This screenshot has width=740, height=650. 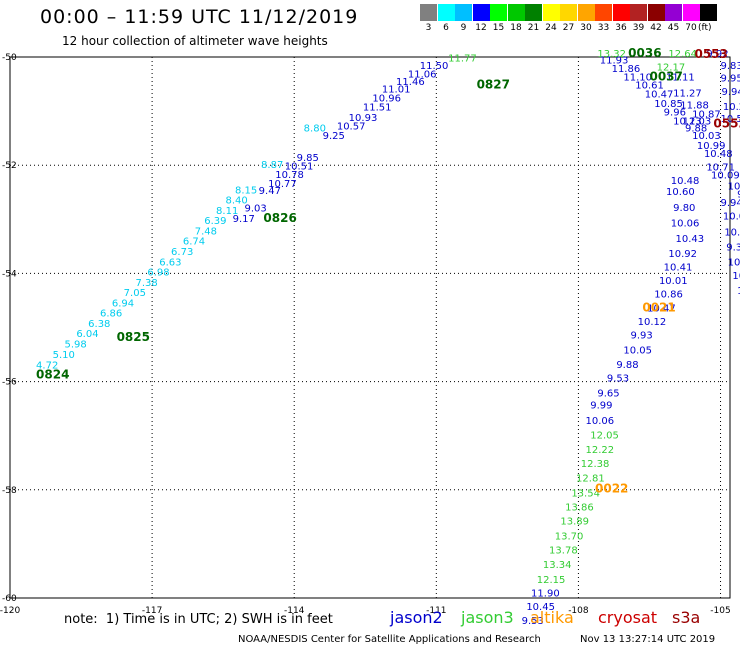 I want to click on wave-height-value: 12.64, so click(x=682, y=54).